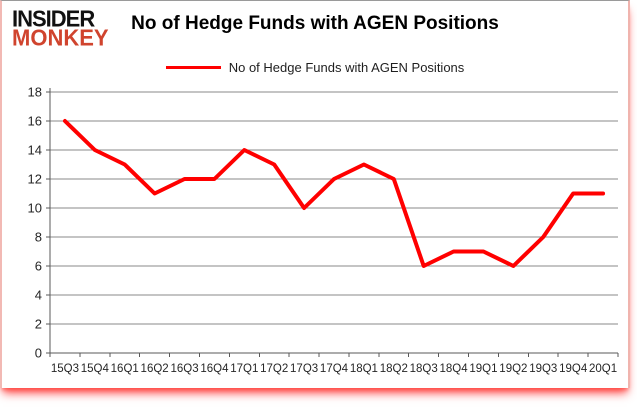 Image resolution: width=637 pixels, height=408 pixels. What do you see at coordinates (38, 324) in the screenshot?
I see `y-axis-tick-label: 2` at bounding box center [38, 324].